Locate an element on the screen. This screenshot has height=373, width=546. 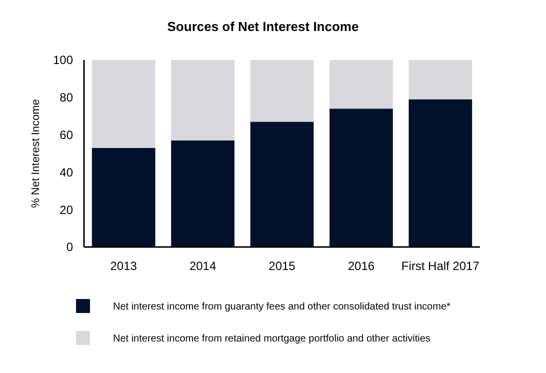
x-tick-label: 2015 is located at coordinates (282, 266).